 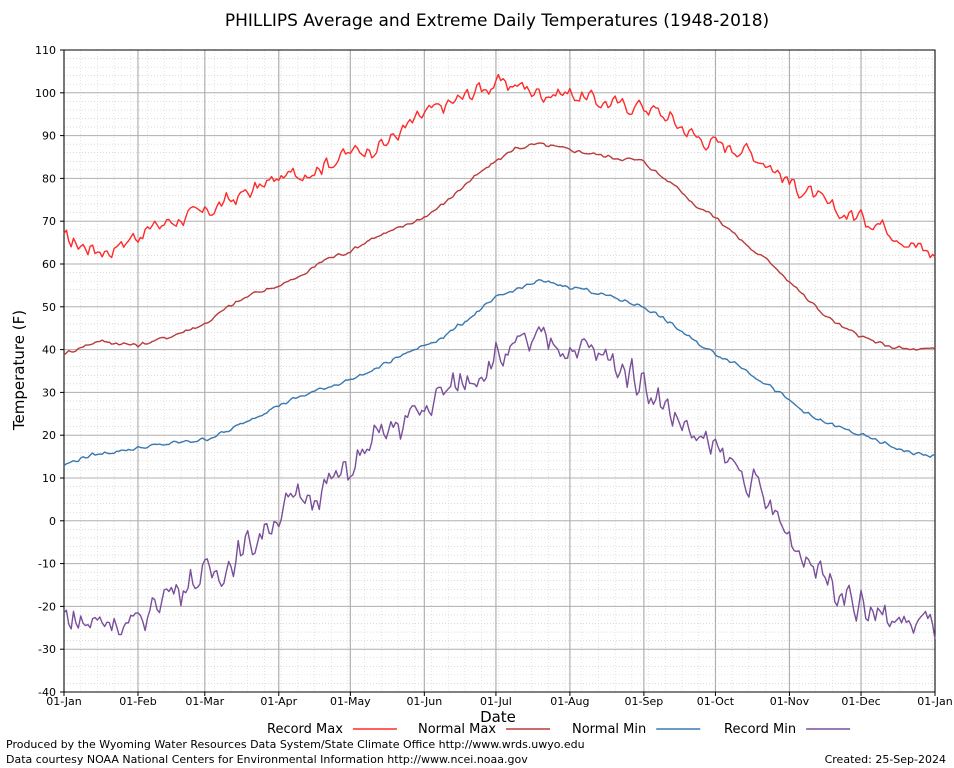 I want to click on legend-label: Record Max, so click(x=305, y=729).